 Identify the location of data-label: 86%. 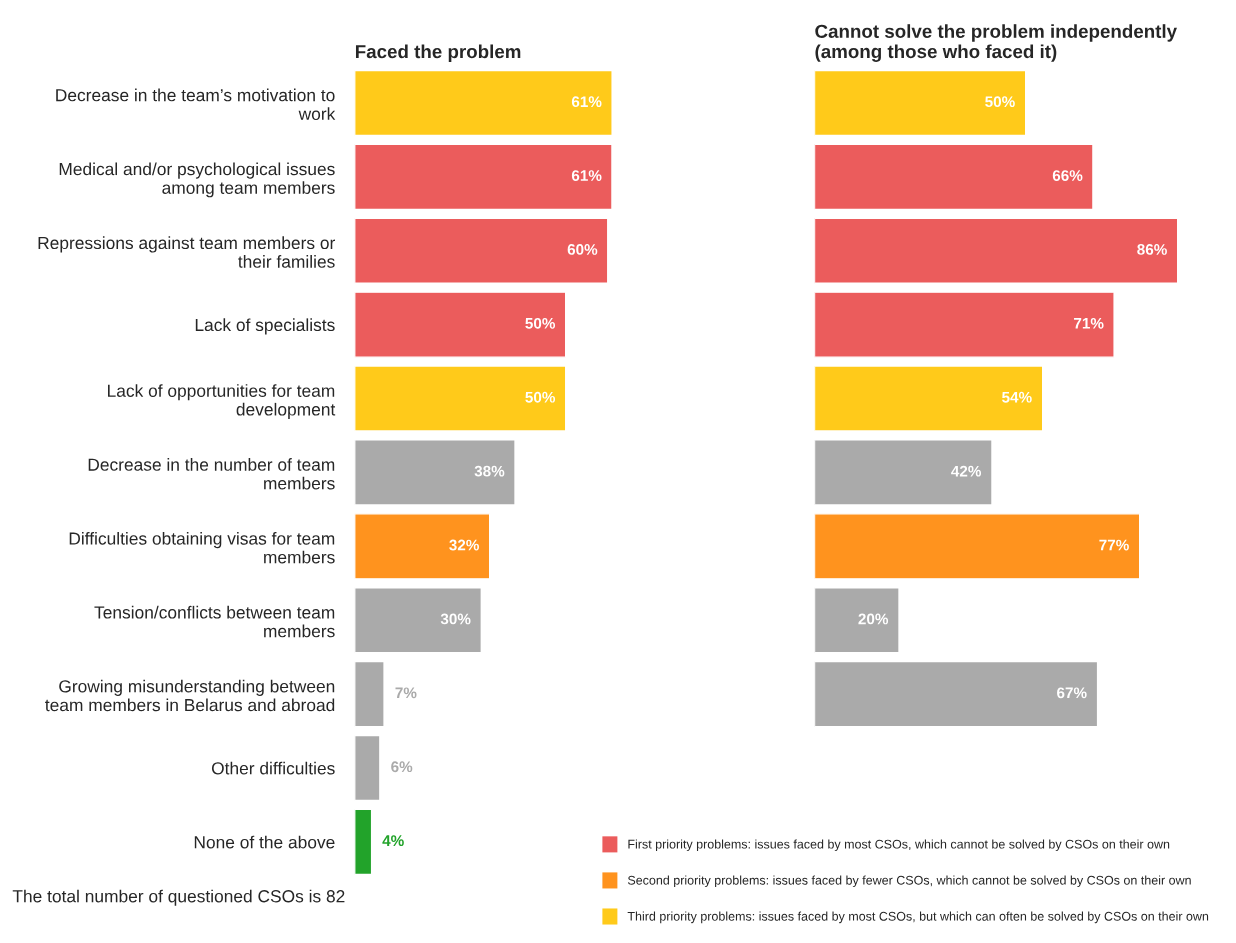
(1152, 249).